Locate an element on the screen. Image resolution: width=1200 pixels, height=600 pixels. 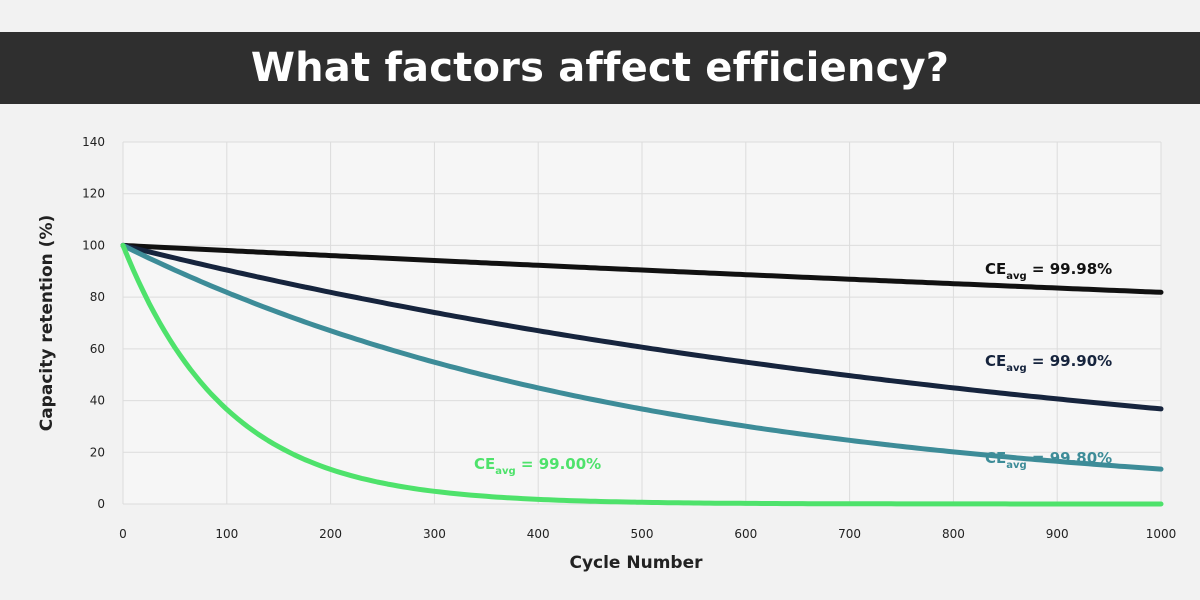
series-label-3: CEavg = 99.00% is located at coordinates (537, 466).